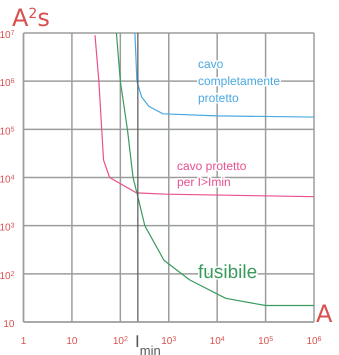 The height and width of the screenshot is (355, 339). I want to click on x-tick-label: 10$^{4}$, so click(217, 341).